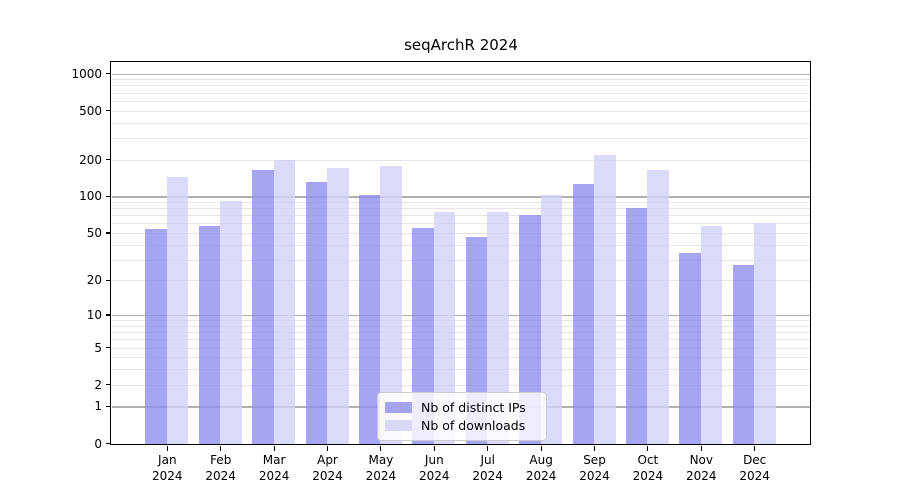 The image size is (900, 500). Describe the element at coordinates (220, 468) in the screenshot. I see `x-tick-label: Feb 2024` at that location.